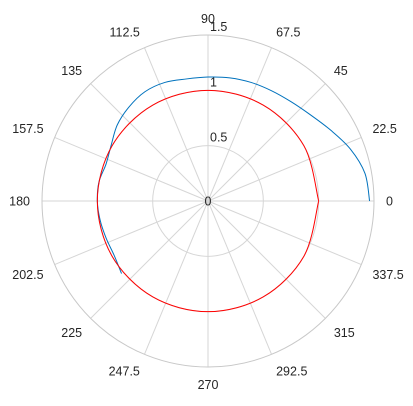  Describe the element at coordinates (284, 169) in the screenshot. I see `spoke-22.5` at that location.